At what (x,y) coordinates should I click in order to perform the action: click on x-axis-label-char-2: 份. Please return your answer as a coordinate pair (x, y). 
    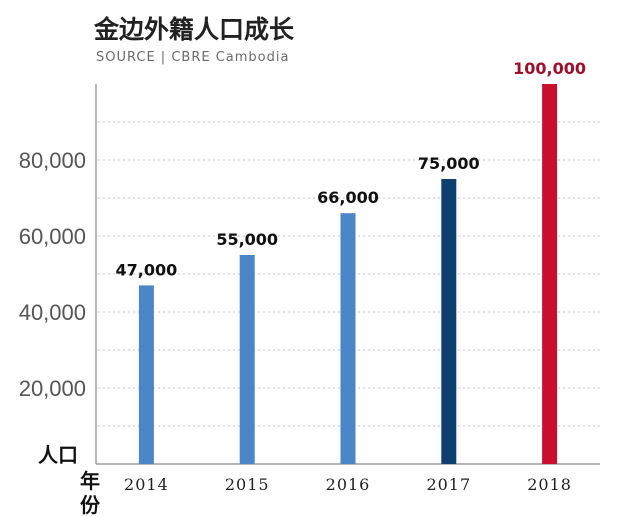
    Looking at the image, I should click on (90, 505).